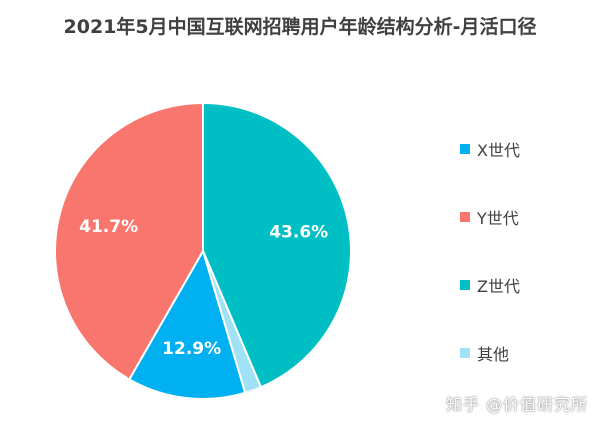  I want to click on watermark: 知乎 @价值研究所, so click(517, 404).